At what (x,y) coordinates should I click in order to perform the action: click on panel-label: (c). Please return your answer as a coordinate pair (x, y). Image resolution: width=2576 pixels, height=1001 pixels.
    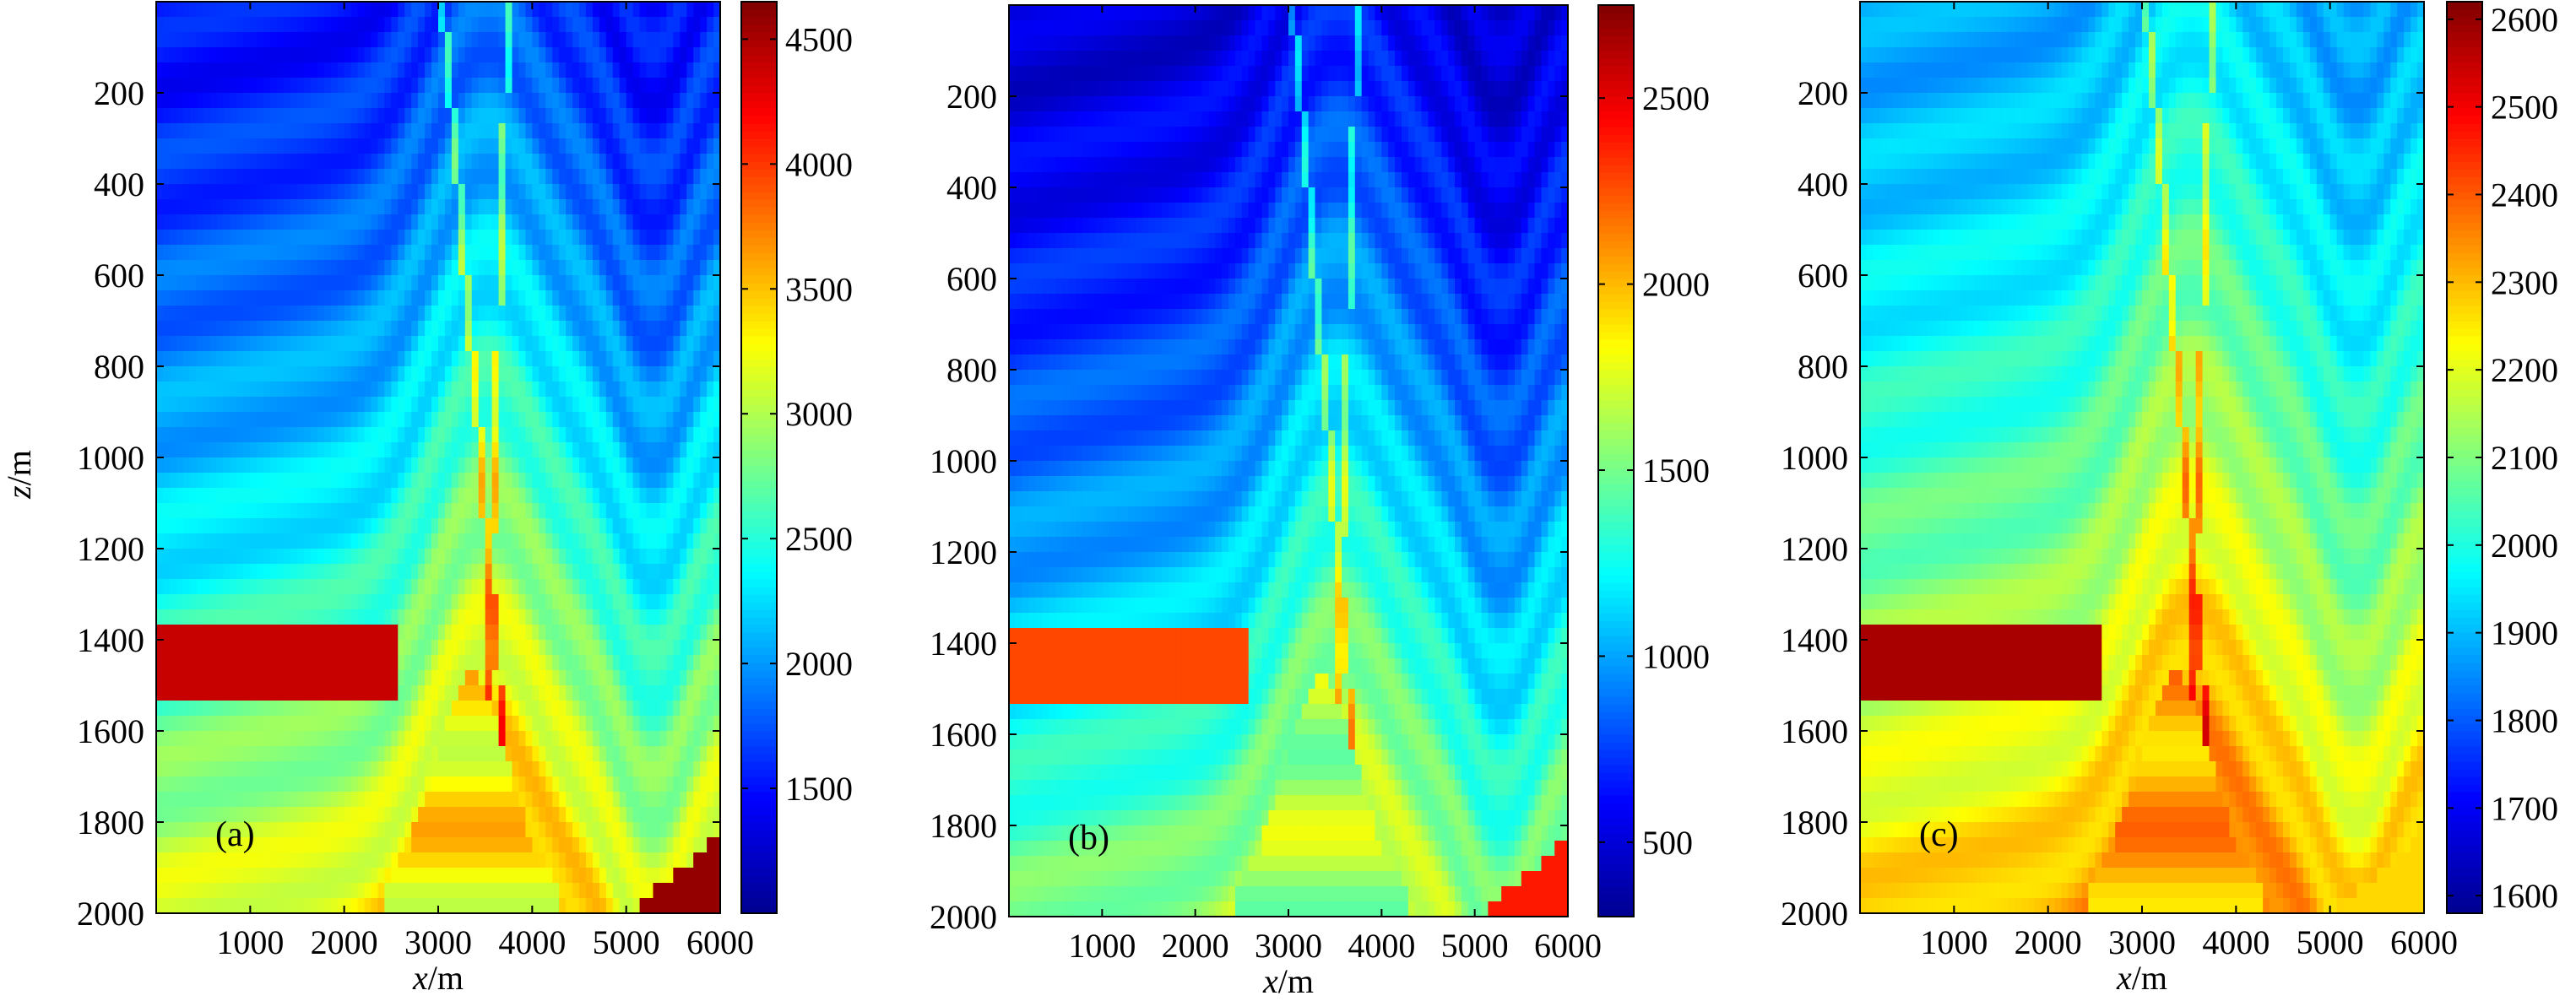
    Looking at the image, I should click on (1939, 834).